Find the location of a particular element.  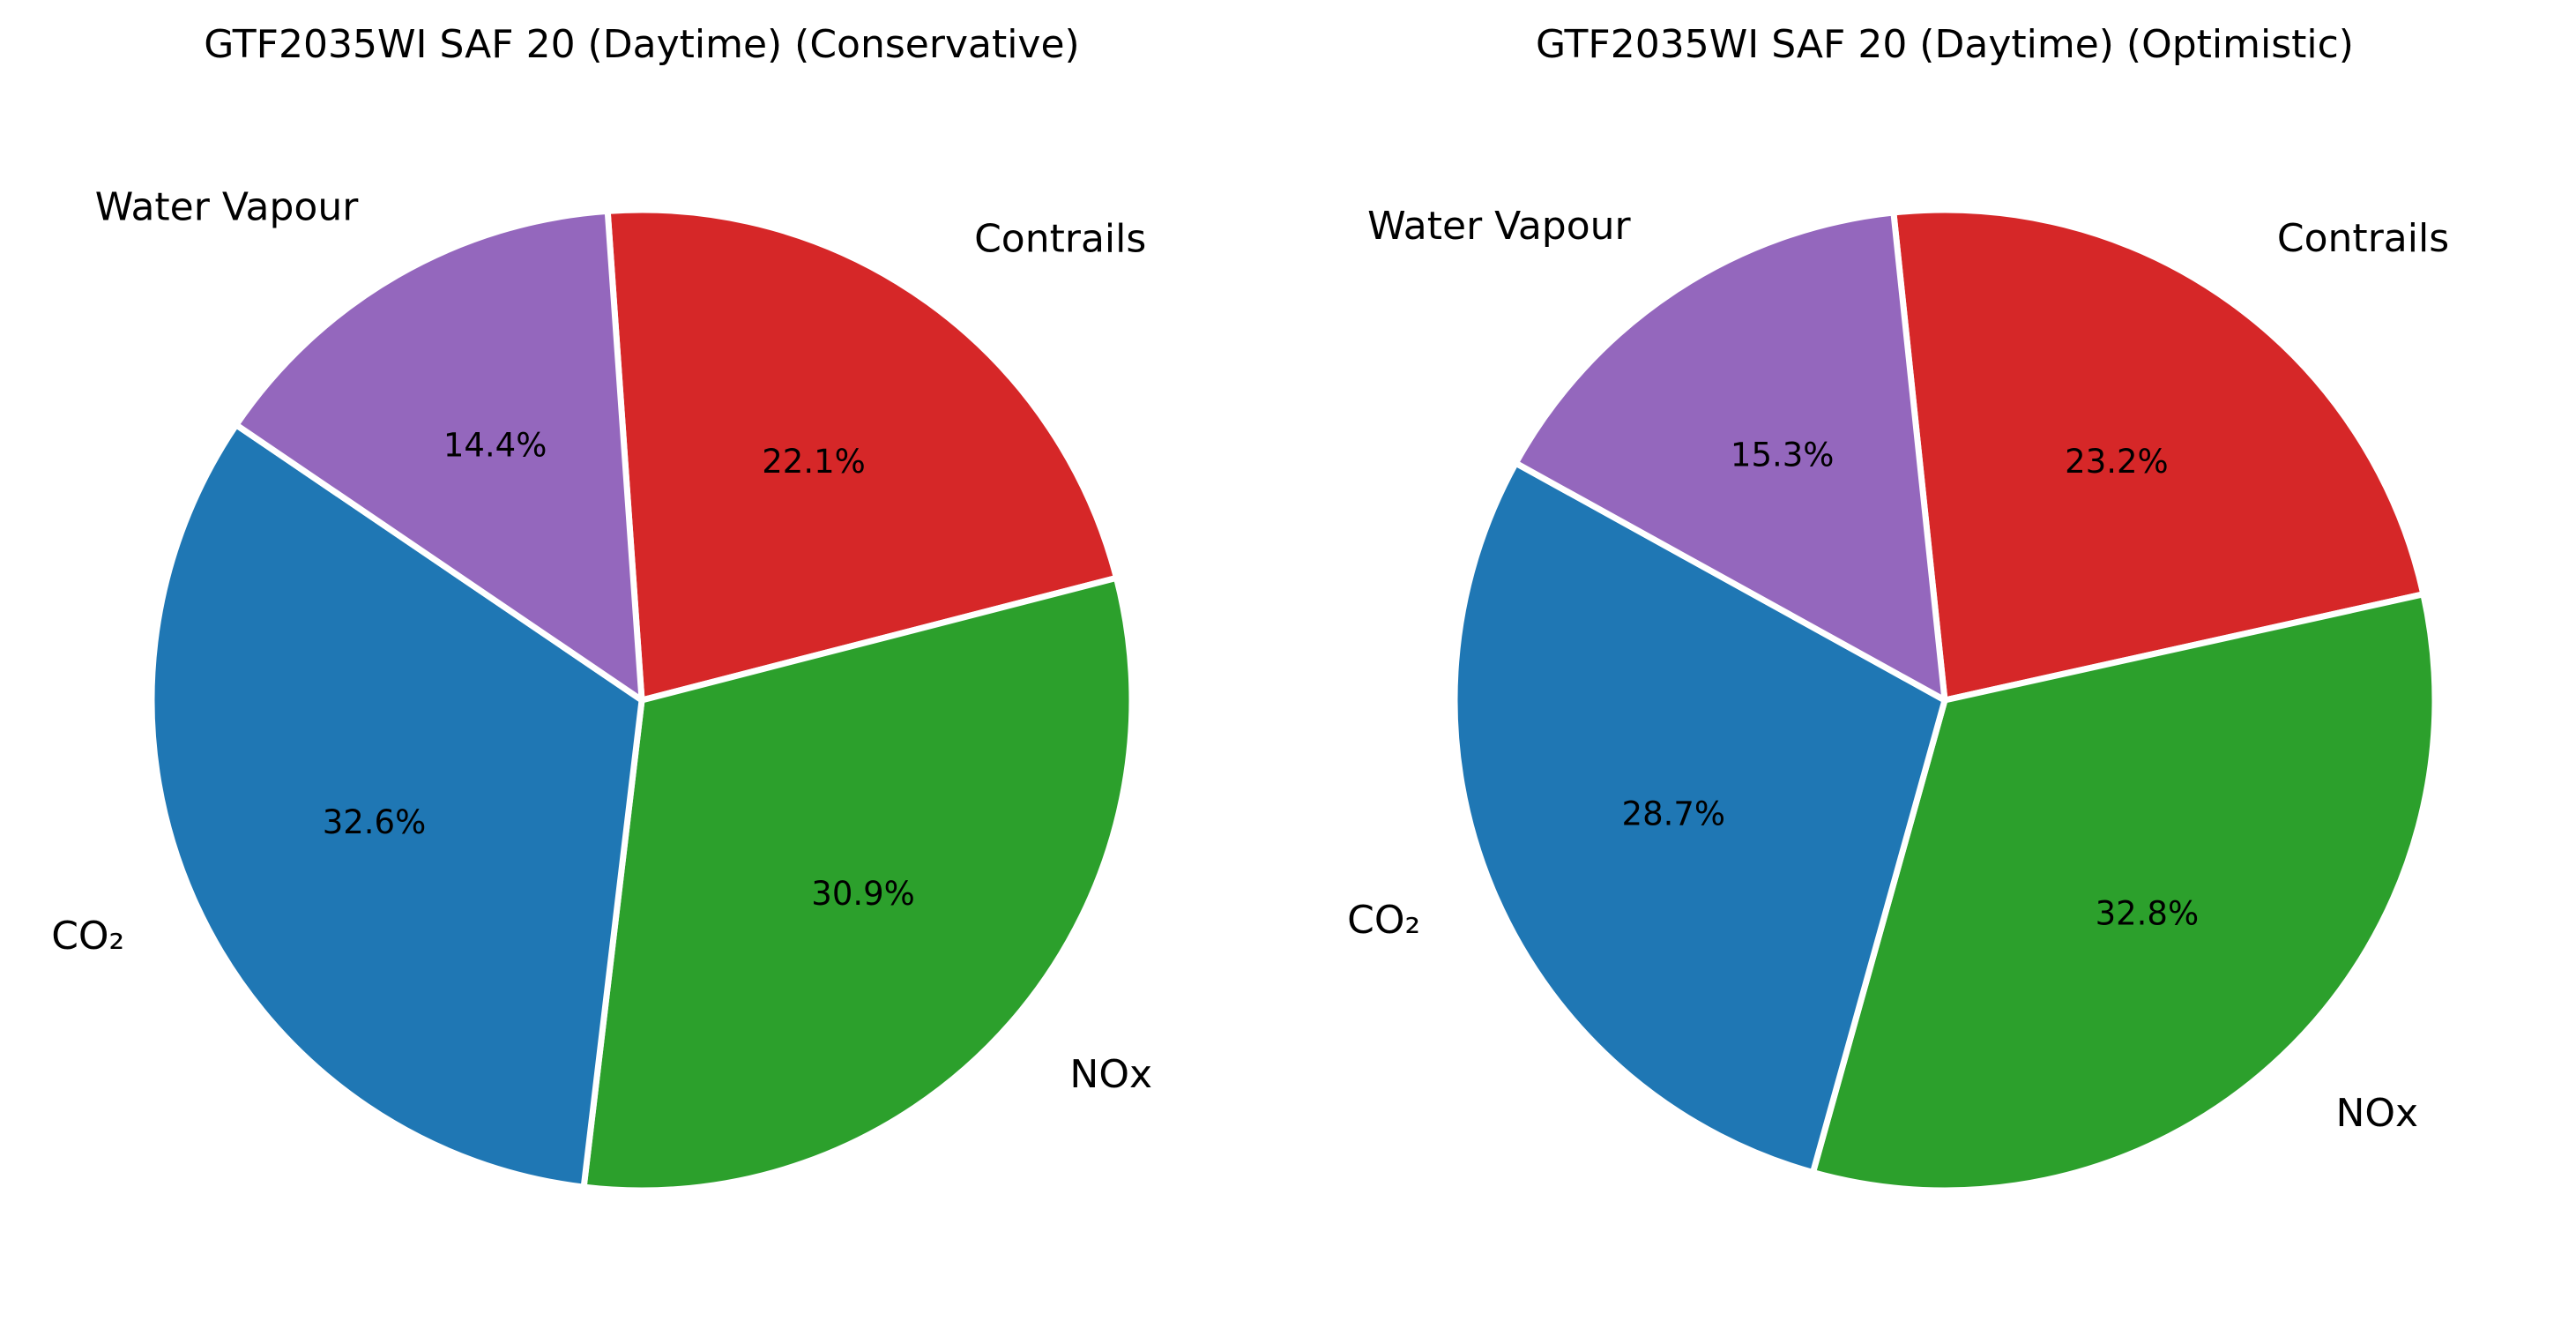

percent-label-water-vapour: 14.4% is located at coordinates (495, 445).